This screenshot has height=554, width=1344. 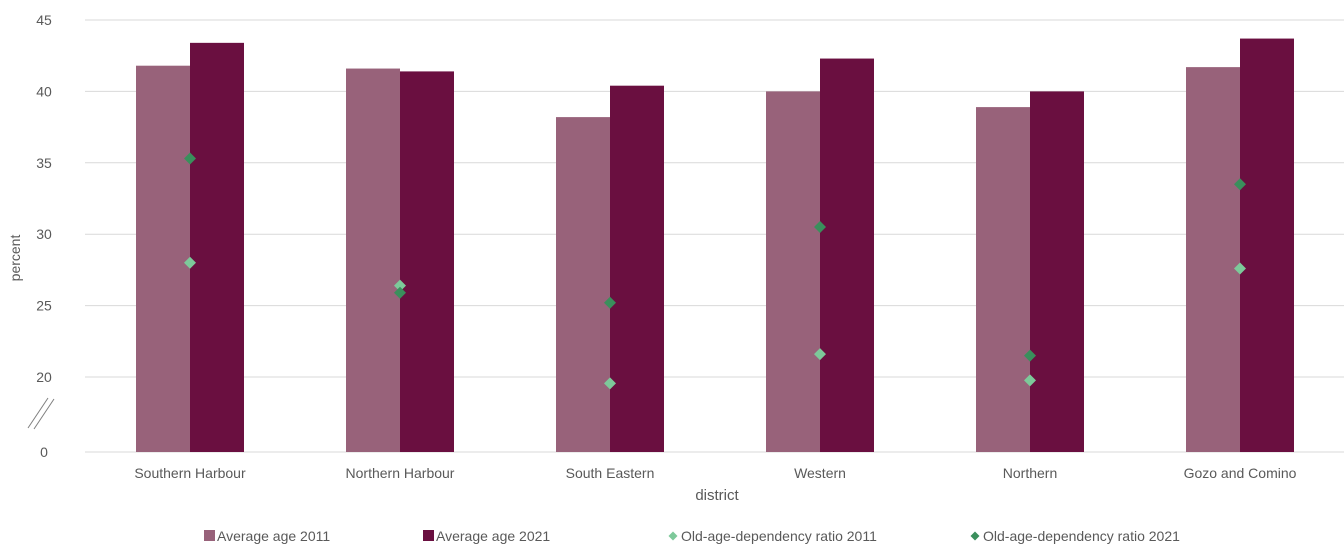 What do you see at coordinates (44, 306) in the screenshot?
I see `y-tick-label: 25` at bounding box center [44, 306].